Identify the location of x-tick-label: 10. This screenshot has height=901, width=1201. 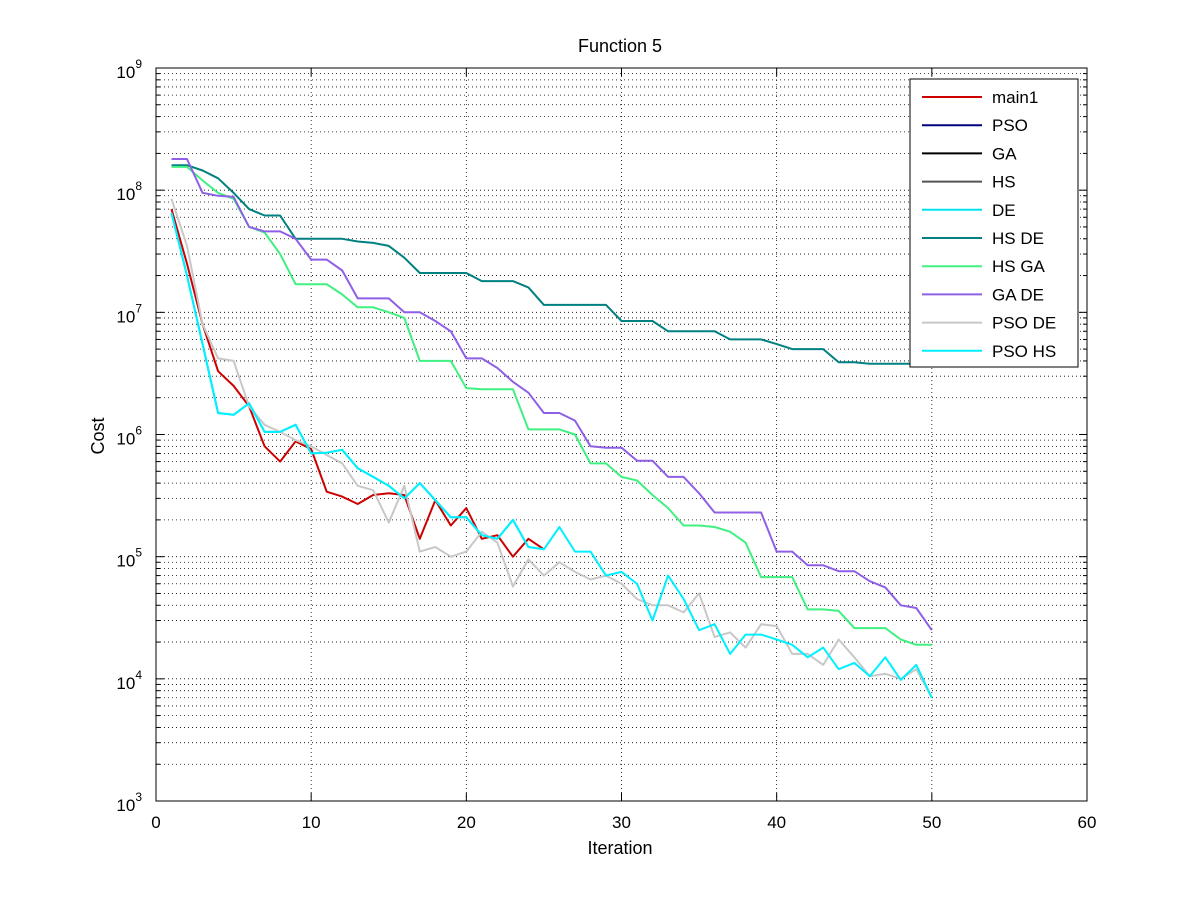
(311, 822).